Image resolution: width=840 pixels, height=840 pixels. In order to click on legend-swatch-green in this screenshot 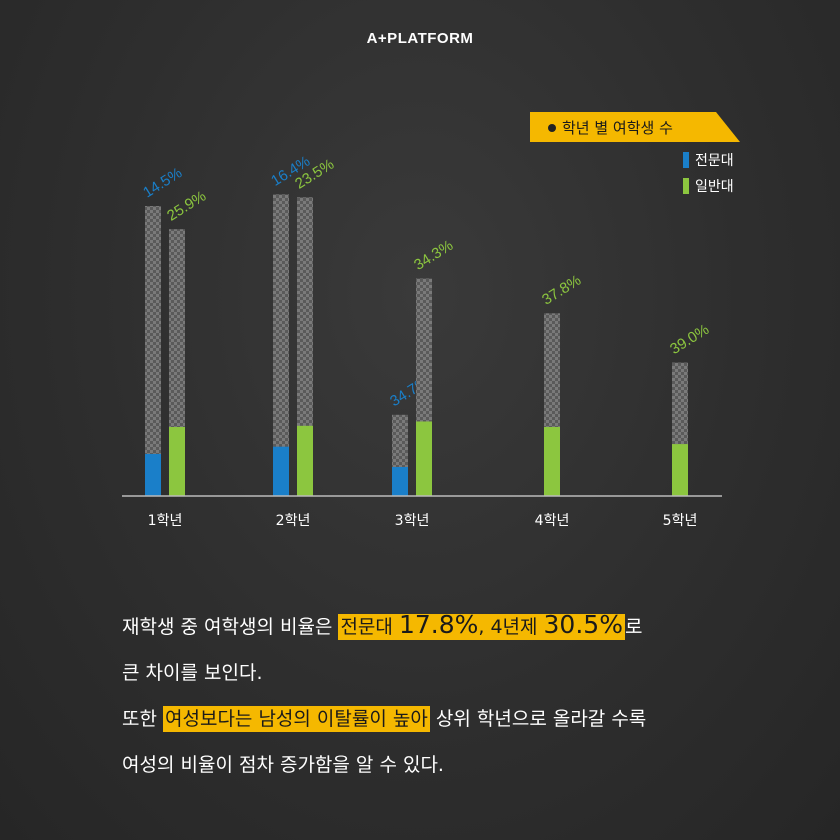, I will do `click(686, 186)`.